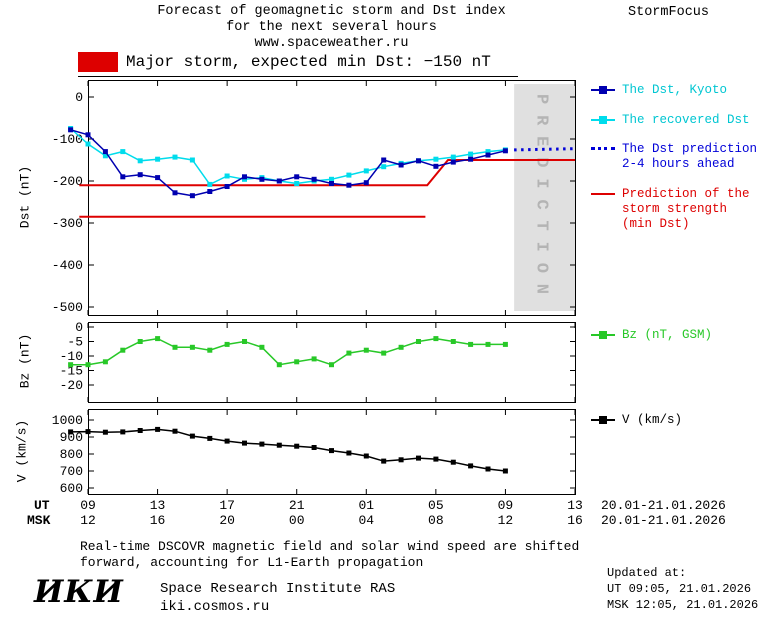 Image resolution: width=760 pixels, height=620 pixels. I want to click on legend-item-dst-kyoto: The Dst, Kyoto, so click(659, 90).